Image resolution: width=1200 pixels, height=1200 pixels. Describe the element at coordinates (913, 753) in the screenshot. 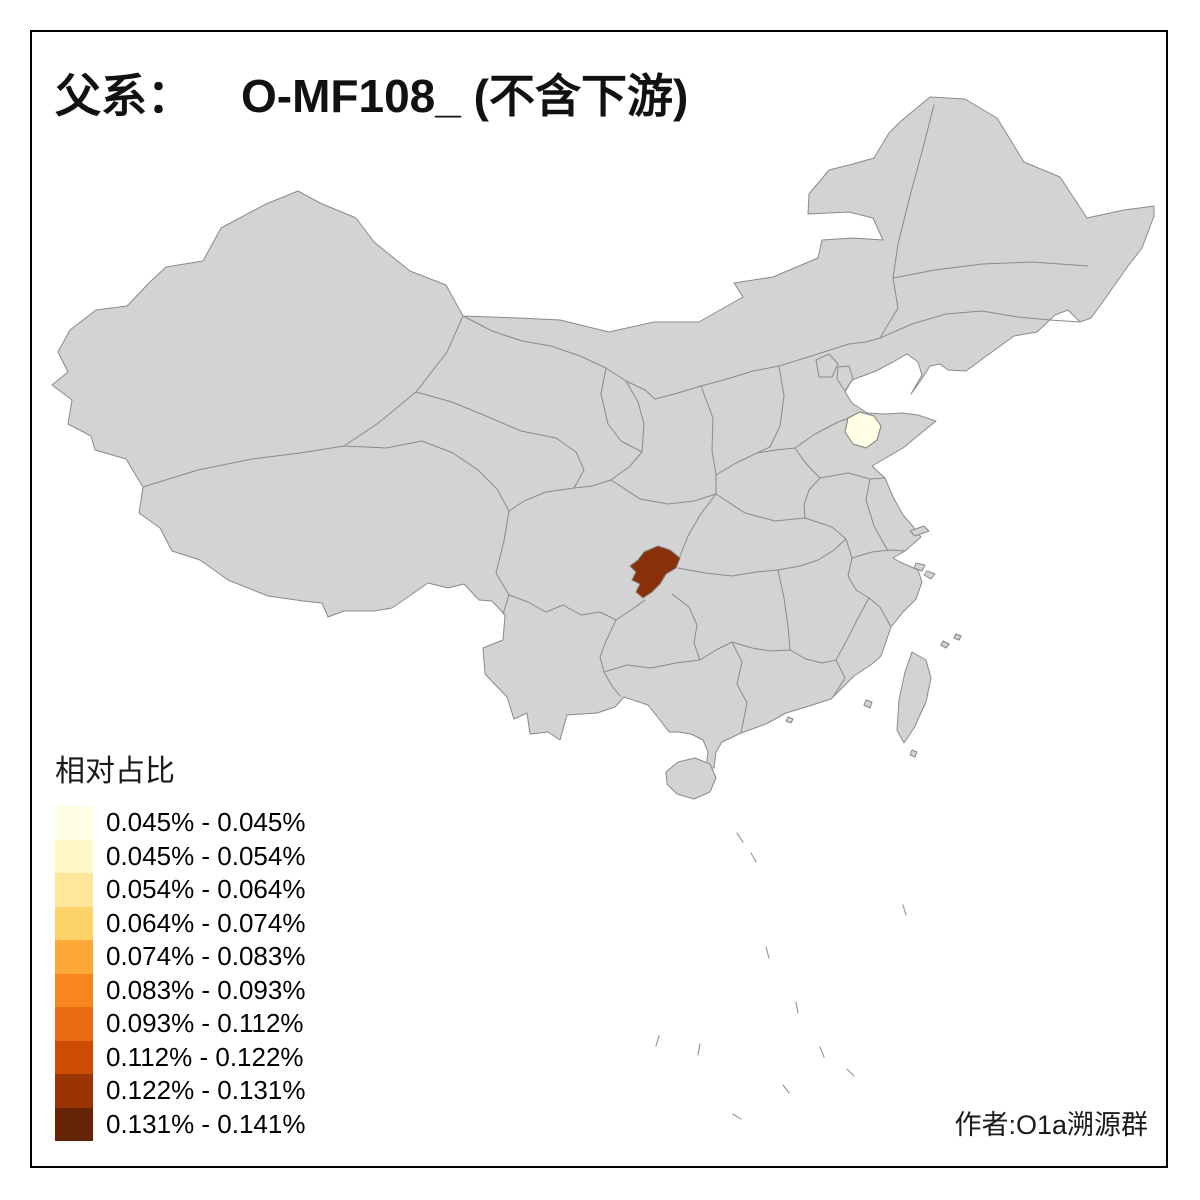

I see `lanyu-island` at that location.